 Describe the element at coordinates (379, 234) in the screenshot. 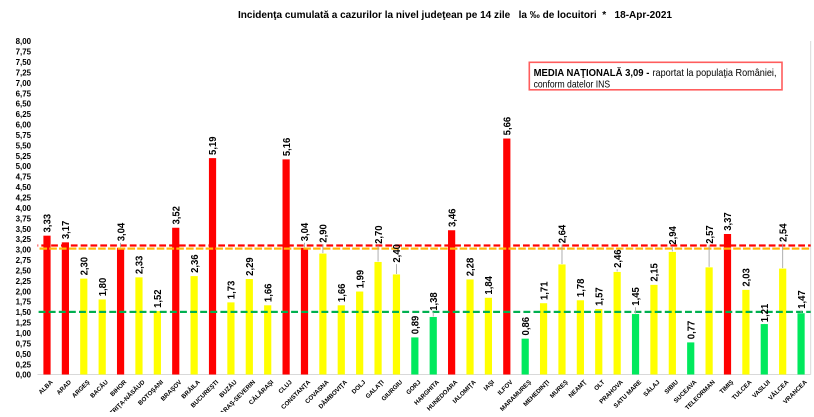

I see `svg-text: 2,70` at that location.